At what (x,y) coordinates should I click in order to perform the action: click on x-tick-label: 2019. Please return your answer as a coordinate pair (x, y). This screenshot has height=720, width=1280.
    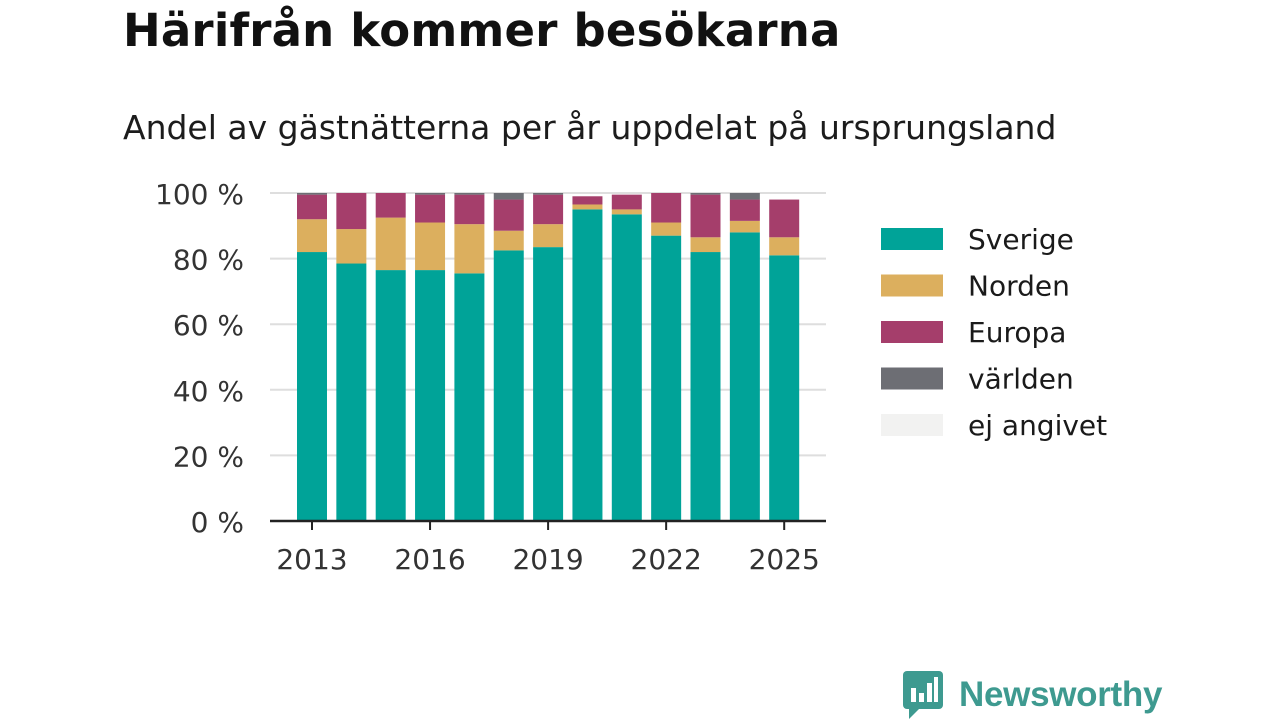
    Looking at the image, I should click on (547, 559).